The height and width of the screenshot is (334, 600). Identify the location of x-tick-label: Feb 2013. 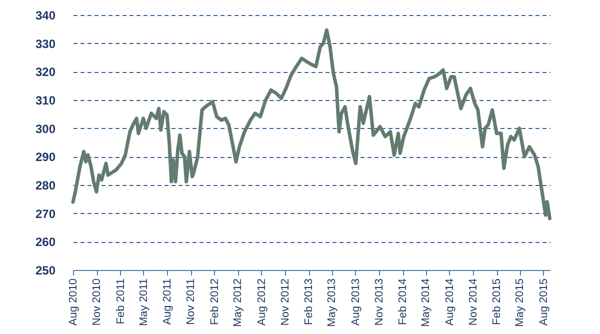
(309, 301).